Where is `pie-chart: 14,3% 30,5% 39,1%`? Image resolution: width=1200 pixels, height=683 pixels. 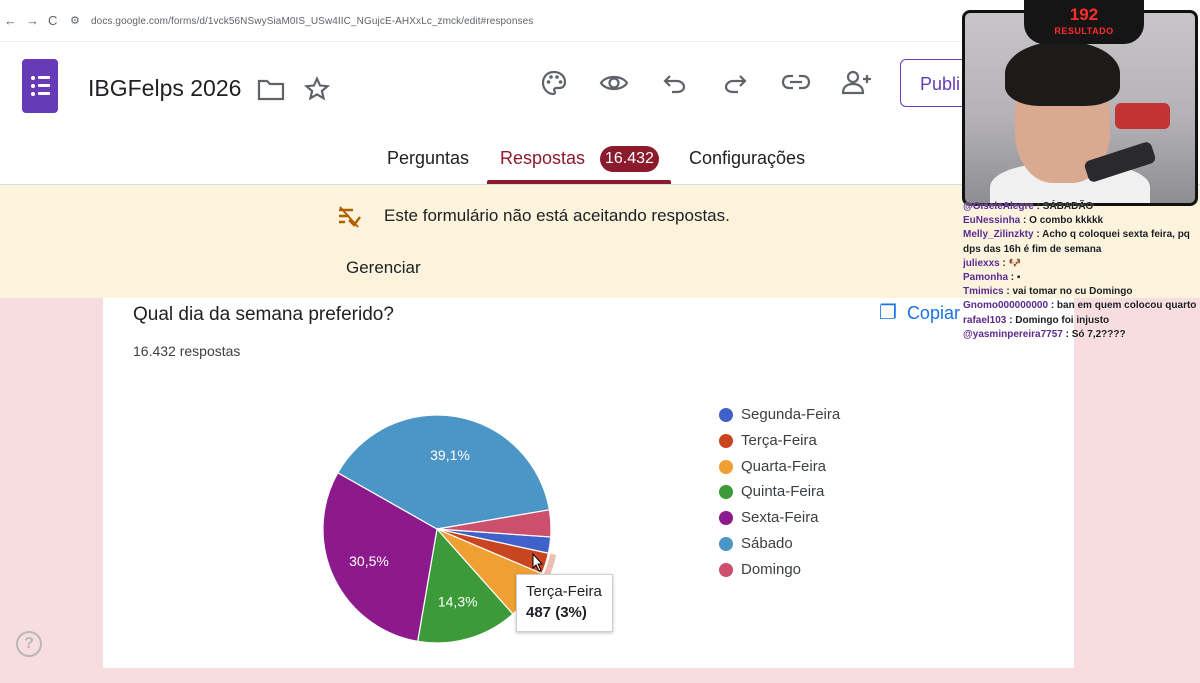 pie-chart: 14,3% 30,5% 39,1% is located at coordinates (439, 529).